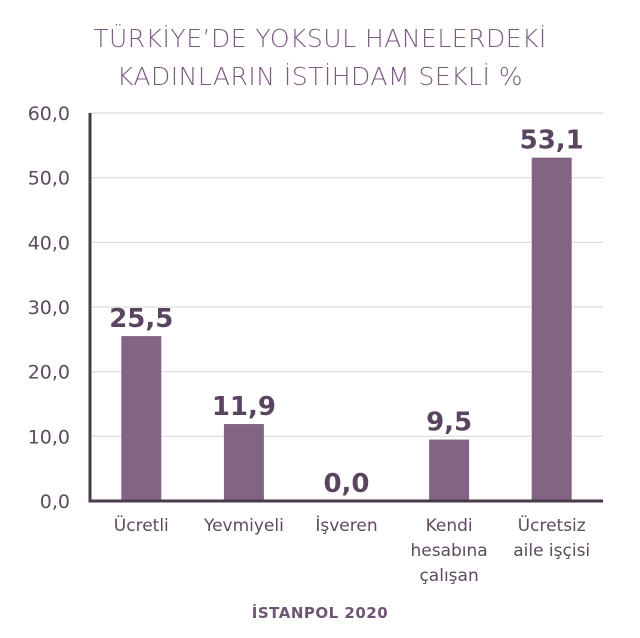 Image resolution: width=640 pixels, height=638 pixels. I want to click on y-tick-label: 0,0, so click(55, 502).